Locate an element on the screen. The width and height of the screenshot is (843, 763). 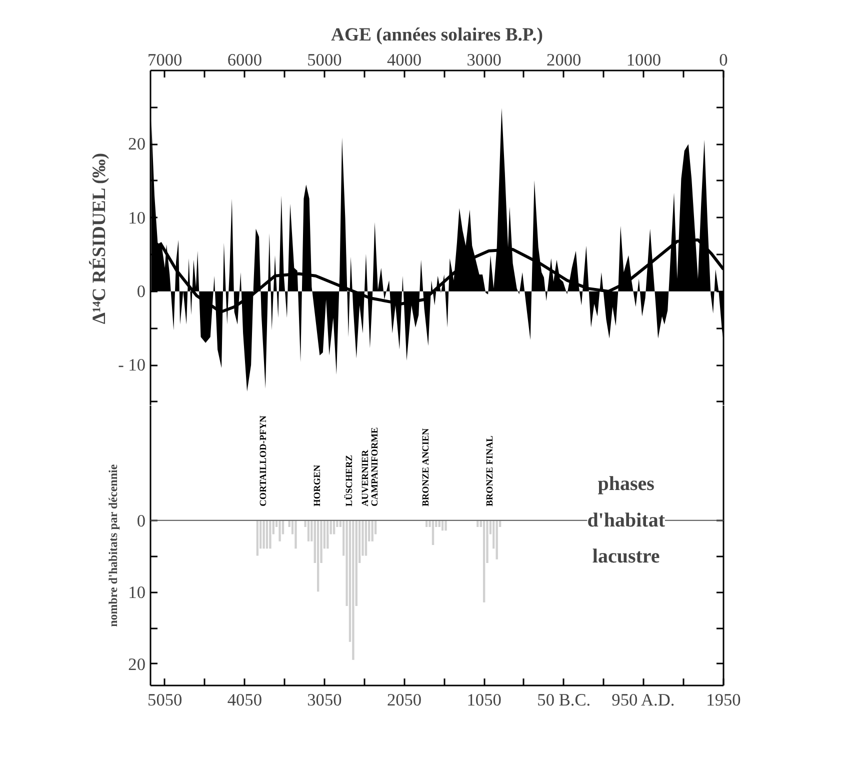
annotation: CAMPANIFORME is located at coordinates (375, 466).